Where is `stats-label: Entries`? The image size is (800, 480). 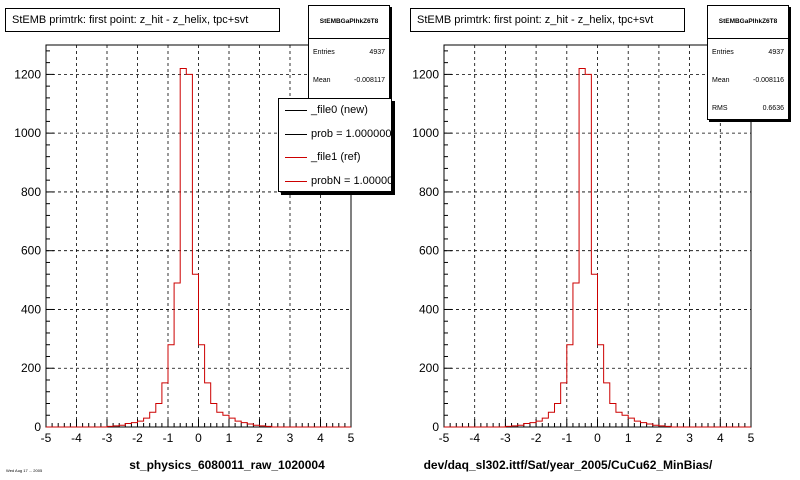 stats-label: Entries is located at coordinates (723, 52).